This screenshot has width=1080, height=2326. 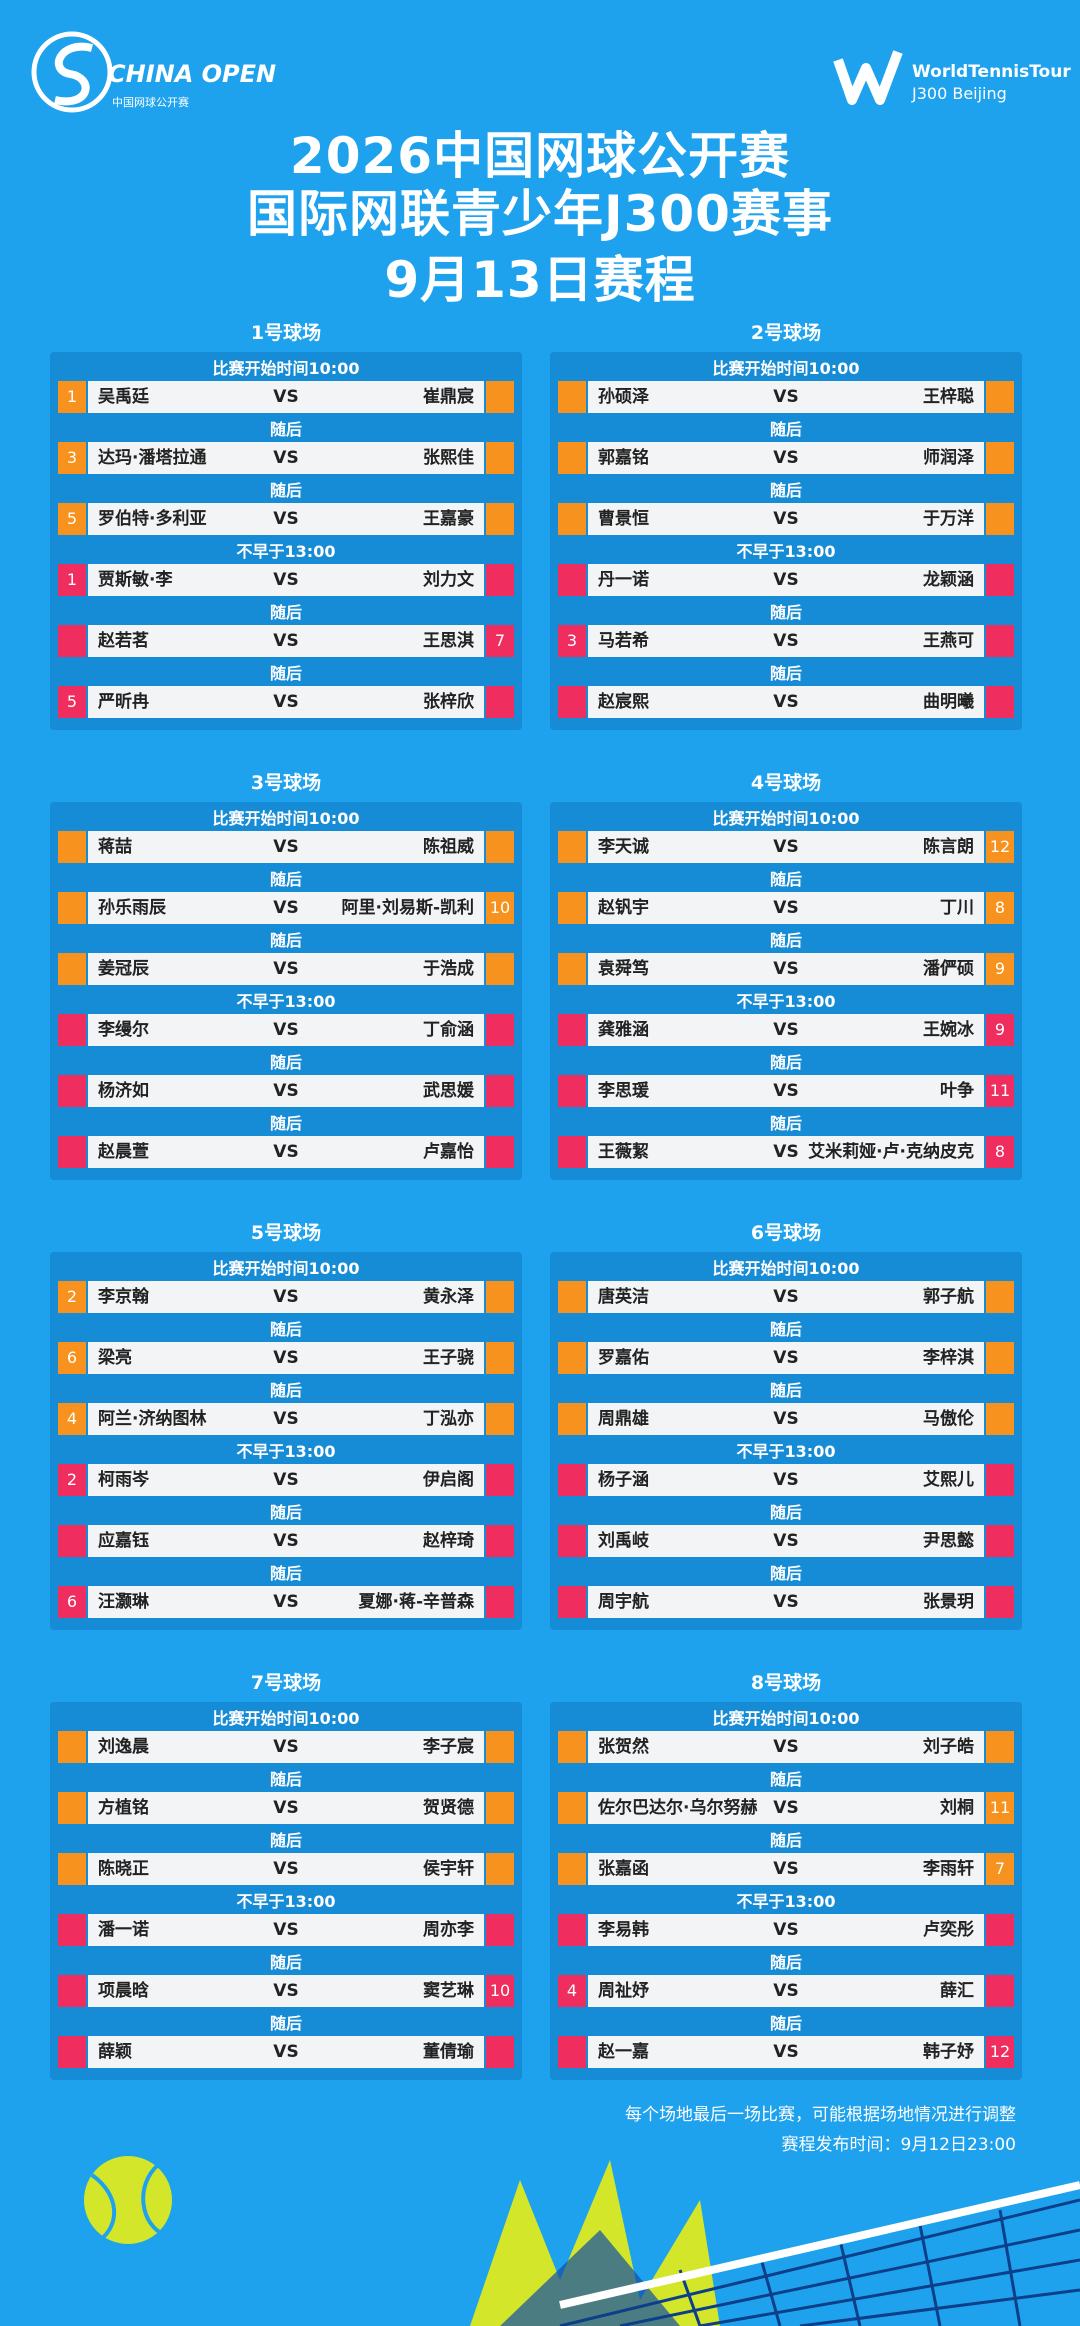 What do you see at coordinates (948, 1869) in the screenshot?
I see `player: 李雨轩` at bounding box center [948, 1869].